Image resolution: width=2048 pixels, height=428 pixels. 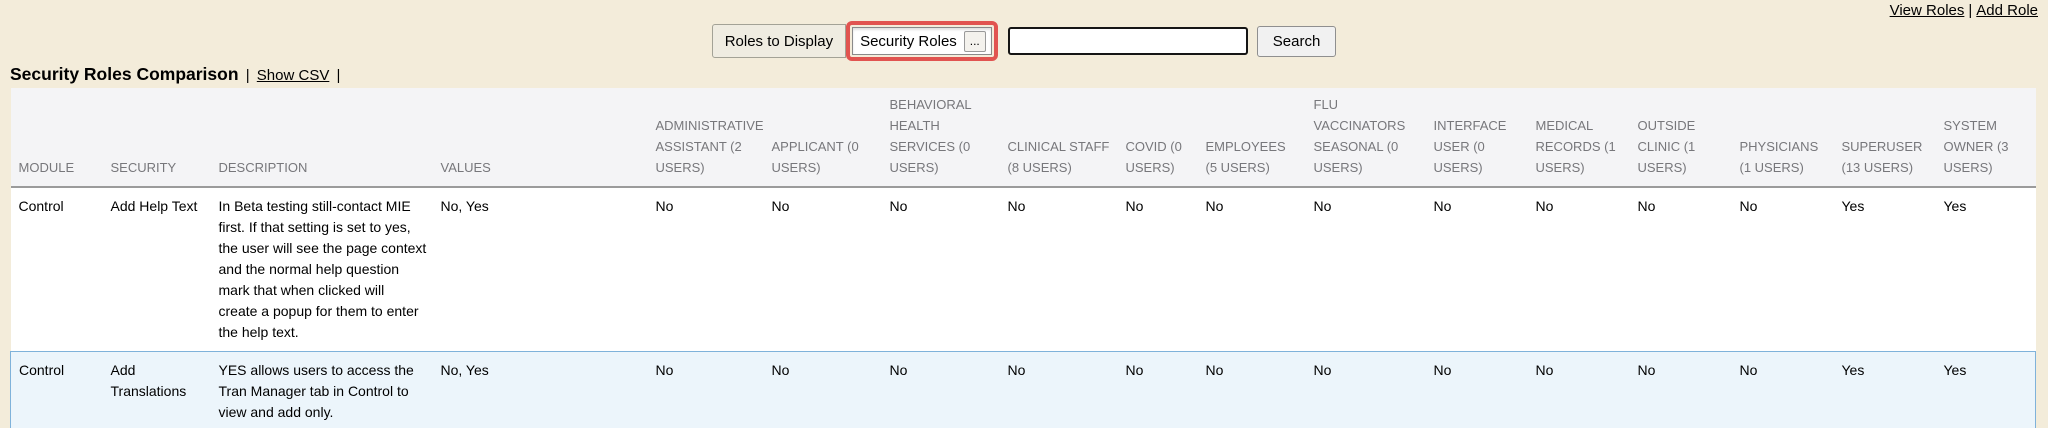 I want to click on roles-select-value: Security Roles, so click(x=908, y=41).